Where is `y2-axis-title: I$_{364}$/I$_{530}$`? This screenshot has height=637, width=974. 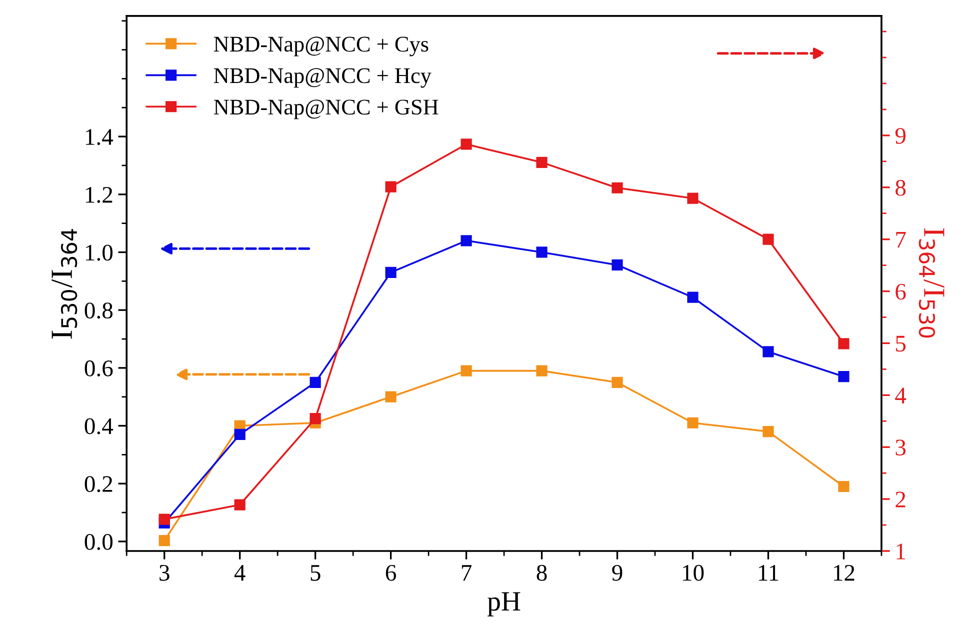 y2-axis-title: I$_{364}$/I$_{530}$ is located at coordinates (931, 283).